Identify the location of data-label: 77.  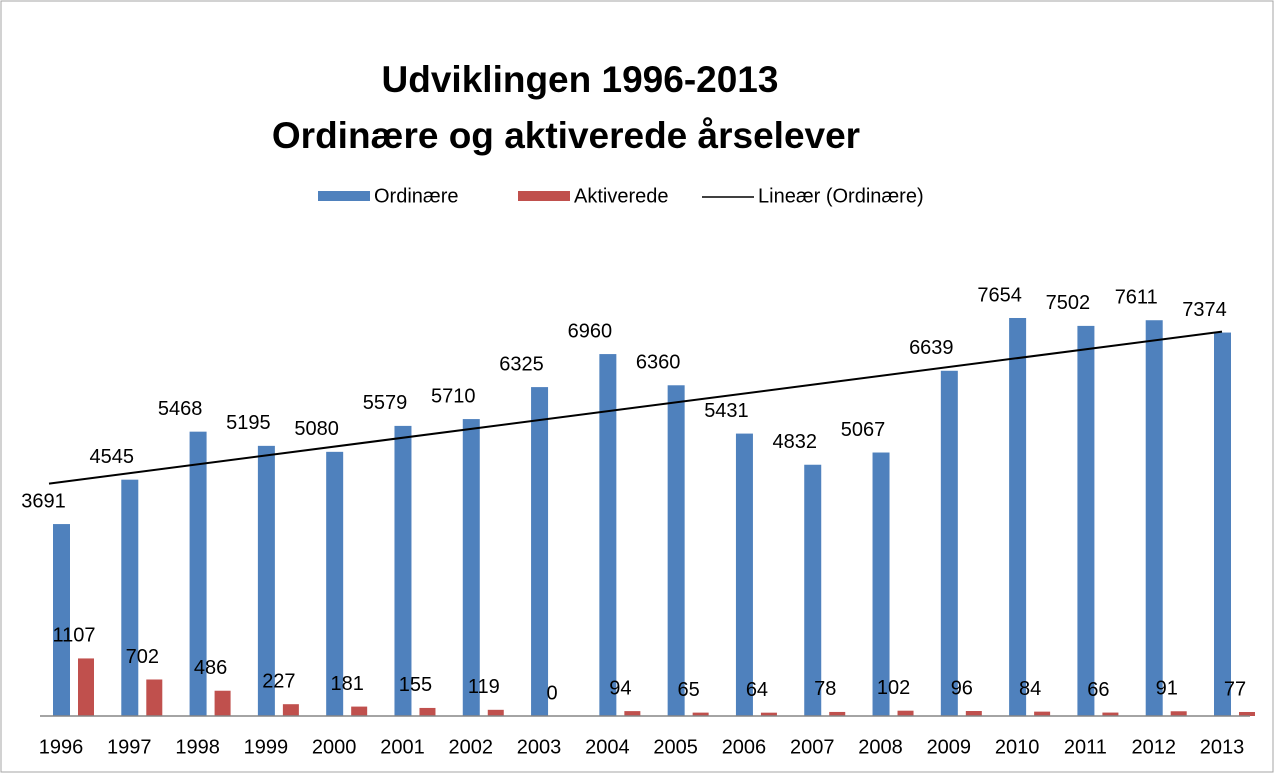
(1235, 689).